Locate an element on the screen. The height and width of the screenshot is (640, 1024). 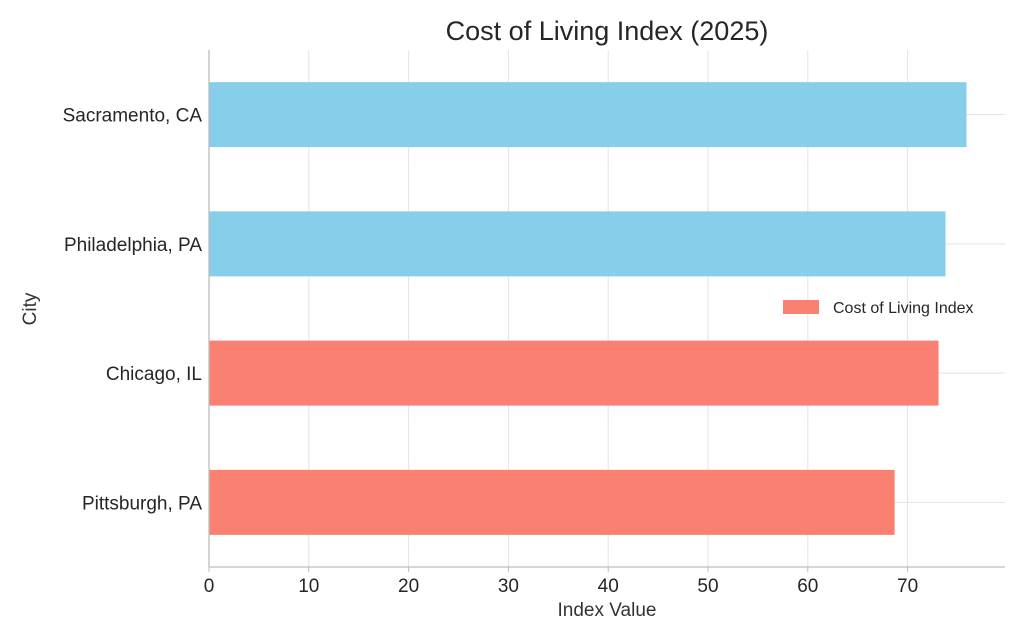
legend-swatch is located at coordinates (801, 307).